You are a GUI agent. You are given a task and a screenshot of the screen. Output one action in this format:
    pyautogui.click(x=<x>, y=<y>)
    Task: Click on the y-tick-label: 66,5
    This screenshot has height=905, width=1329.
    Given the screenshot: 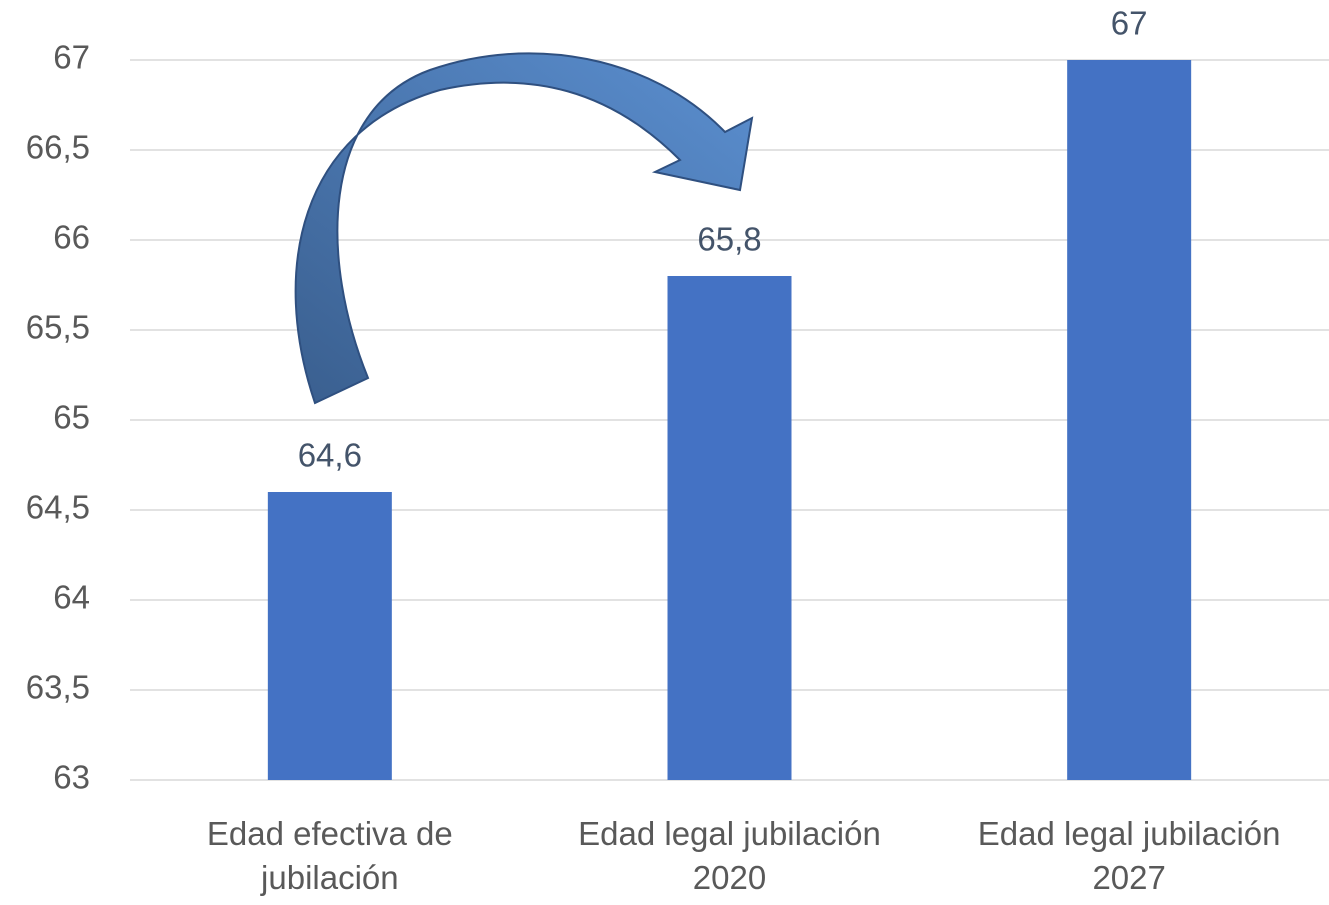 What is the action you would take?
    pyautogui.click(x=58, y=147)
    